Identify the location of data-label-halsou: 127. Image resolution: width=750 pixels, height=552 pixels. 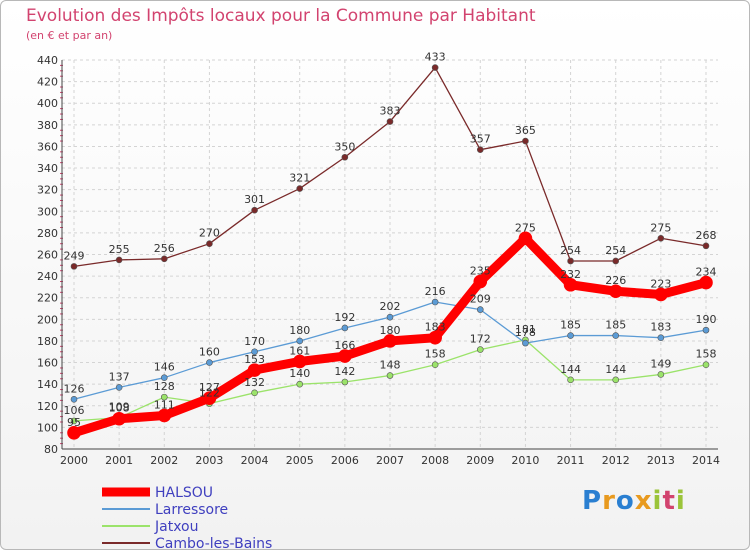
(209, 387).